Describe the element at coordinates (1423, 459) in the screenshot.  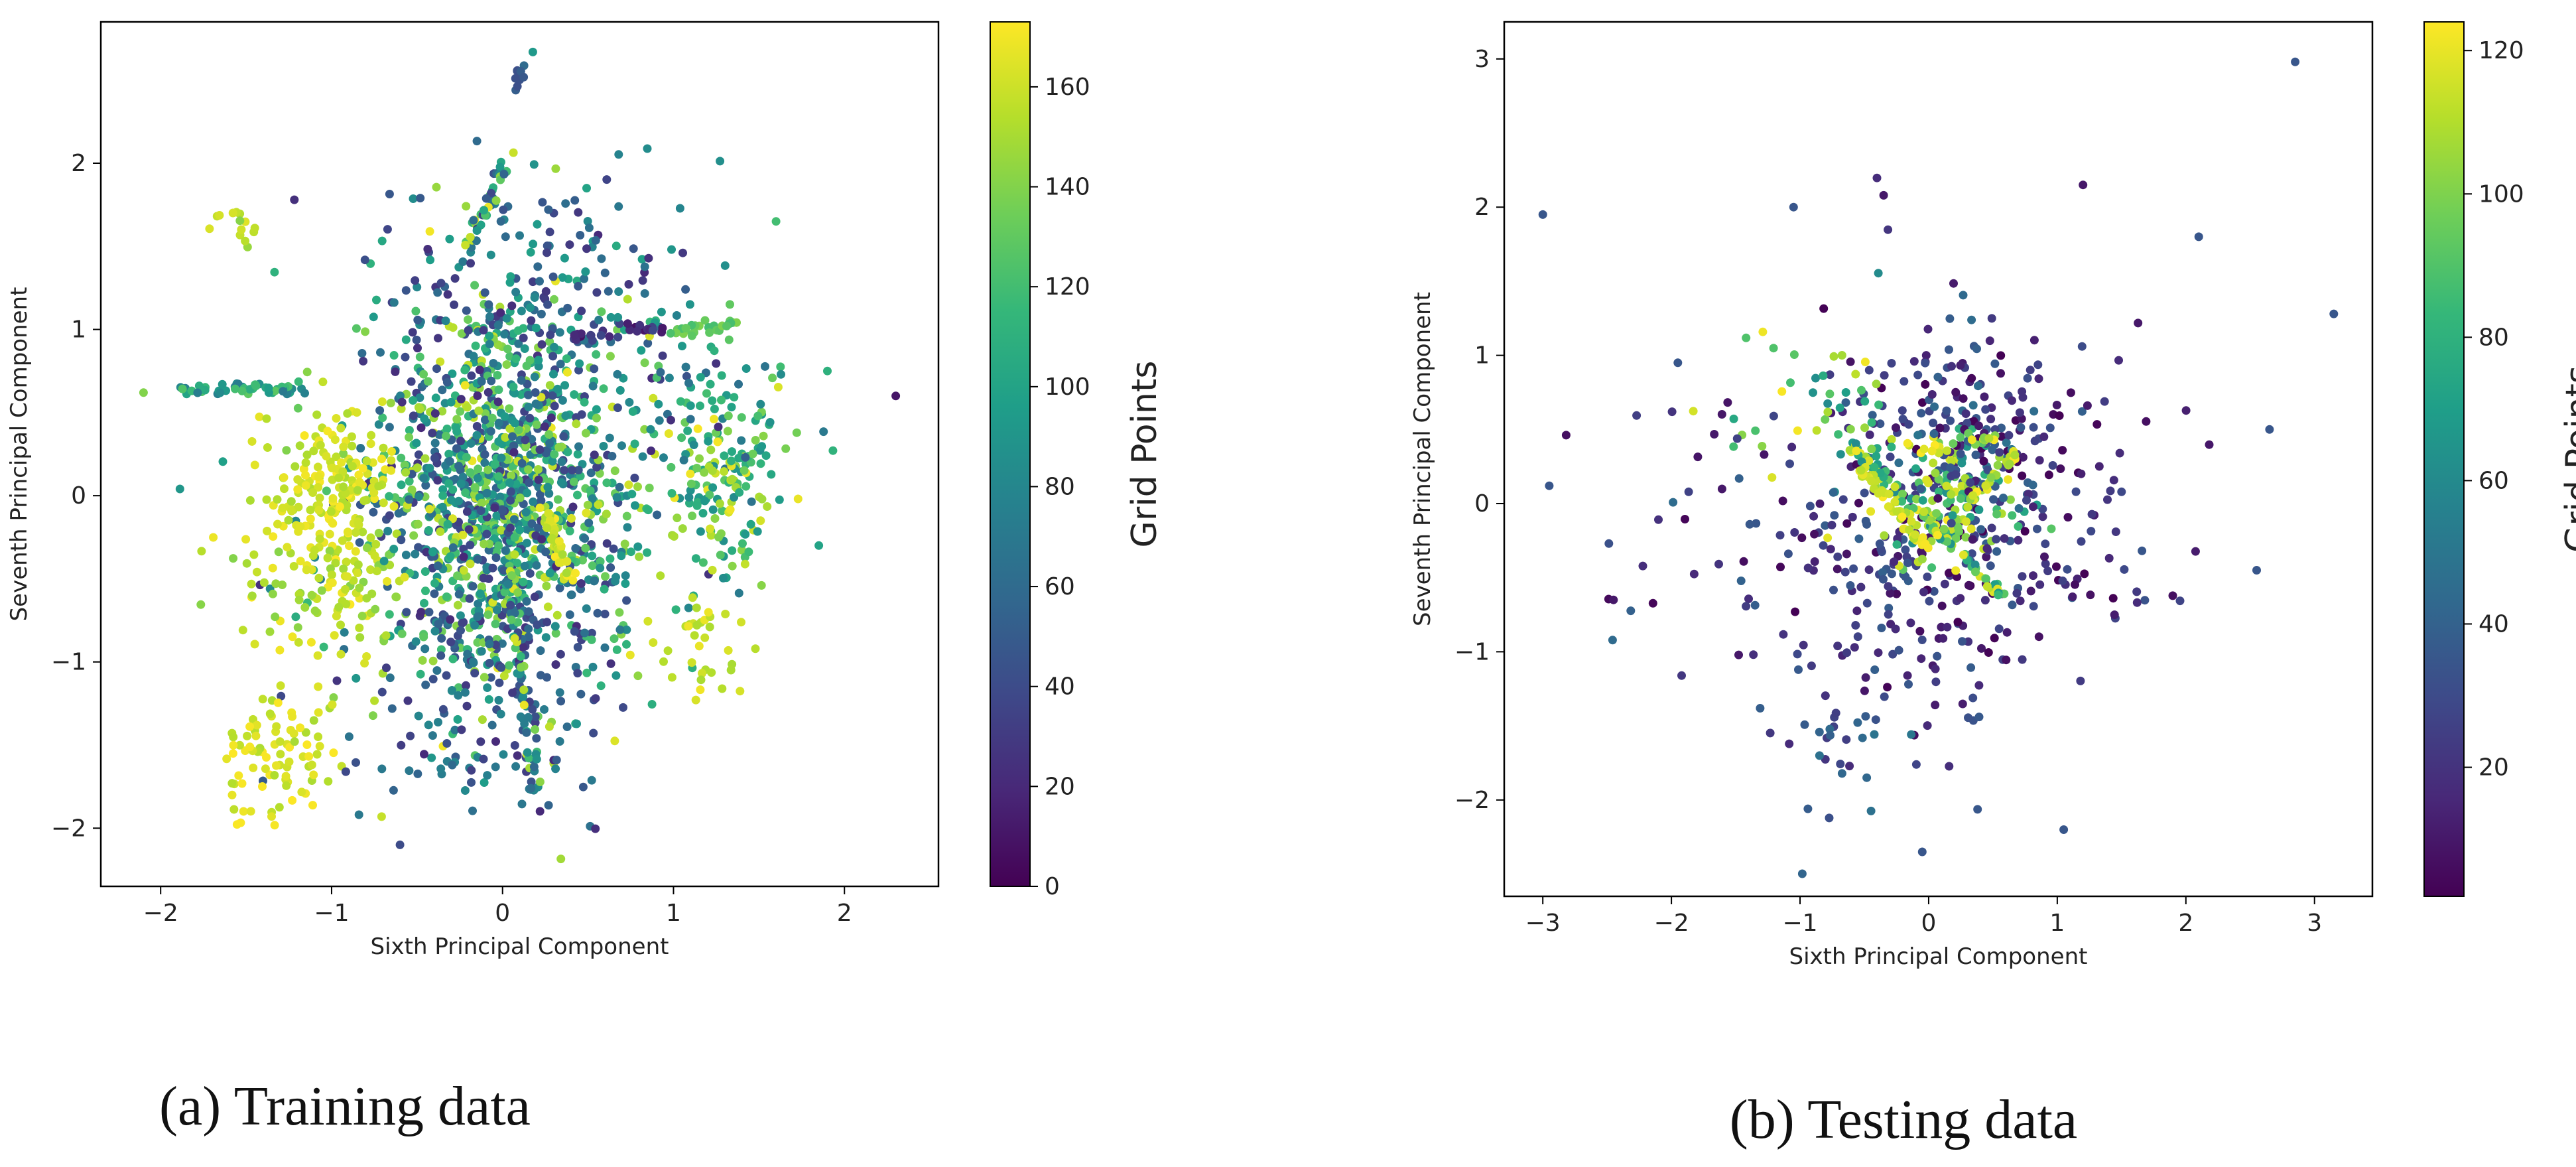
I see `y-axis-label: Seventh Principal Component` at that location.